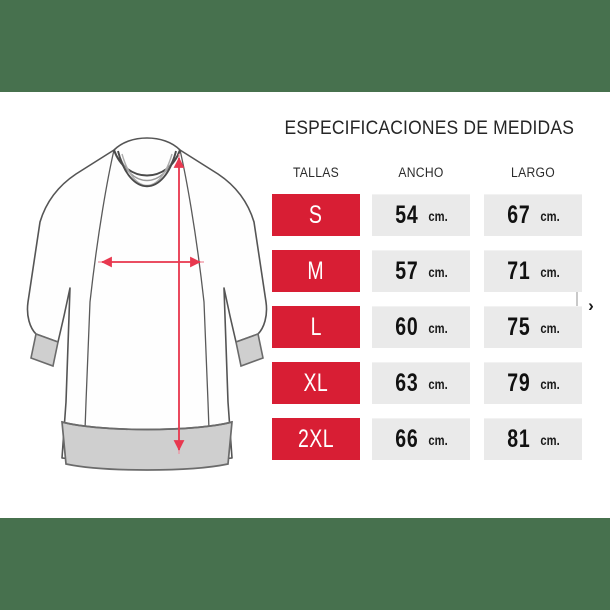  What do you see at coordinates (518, 271) in the screenshot?
I see `largo-value: 71` at bounding box center [518, 271].